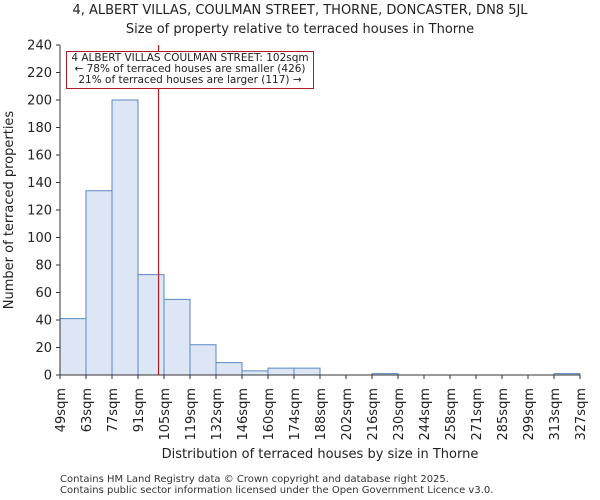 The width and height of the screenshot is (600, 500). I want to click on x-tick-label: 216sqm, so click(373, 414).